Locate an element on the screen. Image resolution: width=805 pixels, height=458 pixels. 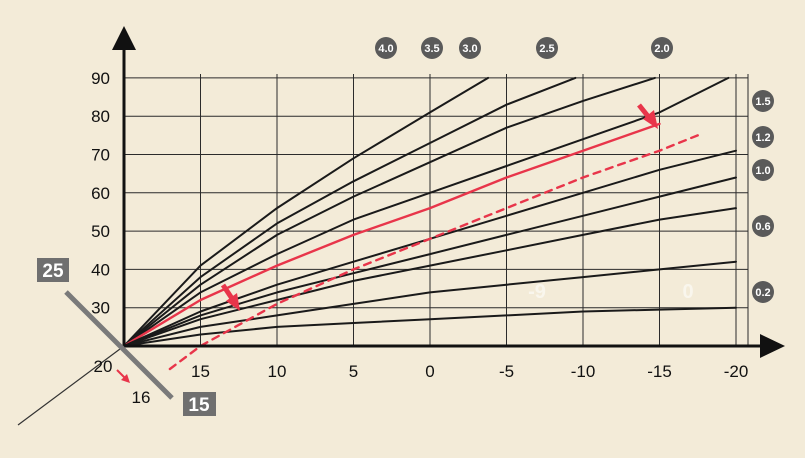
badge-text: 4.0 is located at coordinates (385, 49).